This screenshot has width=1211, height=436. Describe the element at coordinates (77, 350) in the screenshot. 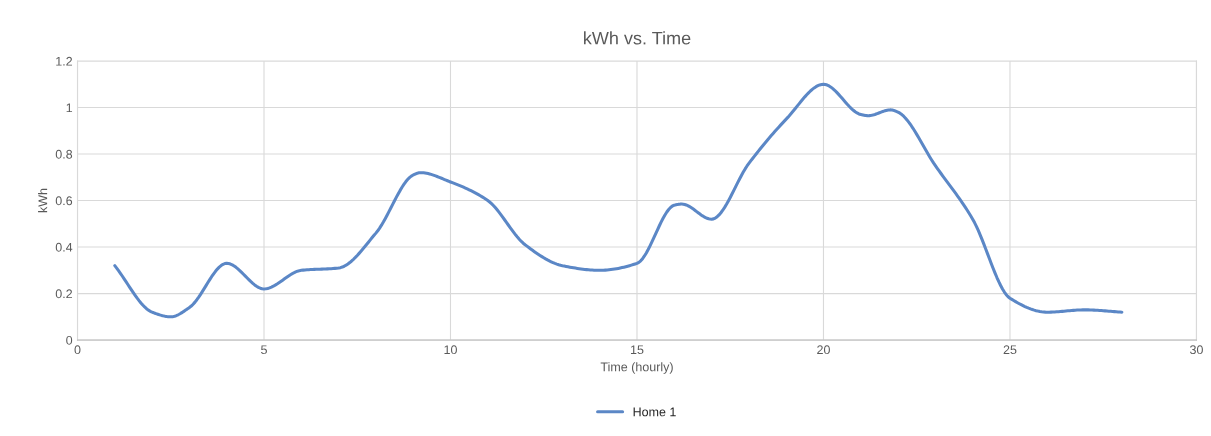

I see `x-tick-label: 0` at that location.